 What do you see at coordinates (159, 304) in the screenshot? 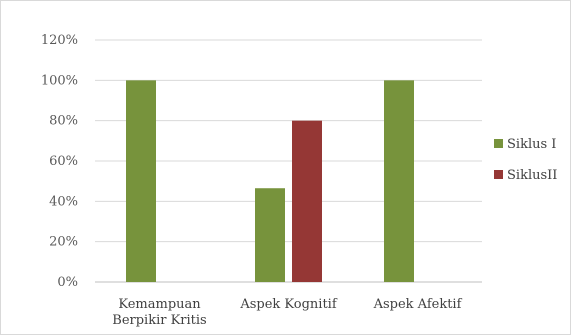
I see `category-label: Kemampuan` at bounding box center [159, 304].